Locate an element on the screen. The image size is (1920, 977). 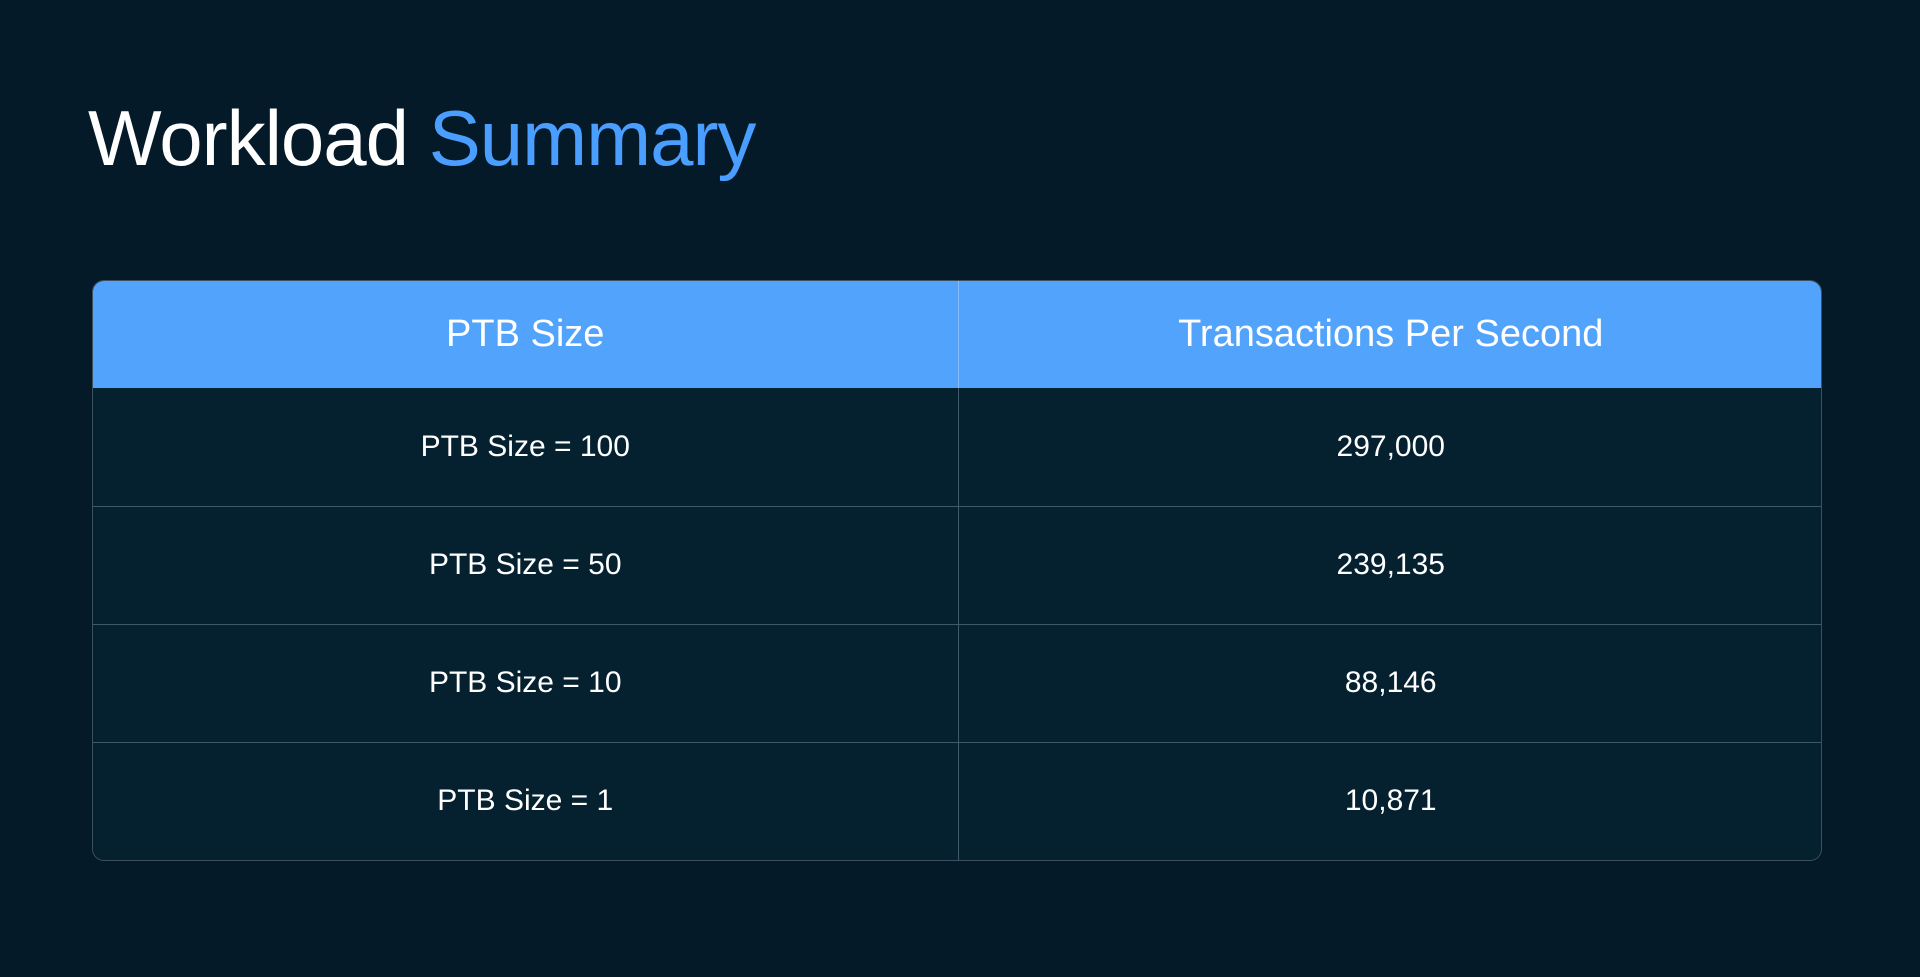
cell-ptb-size: PTB Size = 100 is located at coordinates (526, 447).